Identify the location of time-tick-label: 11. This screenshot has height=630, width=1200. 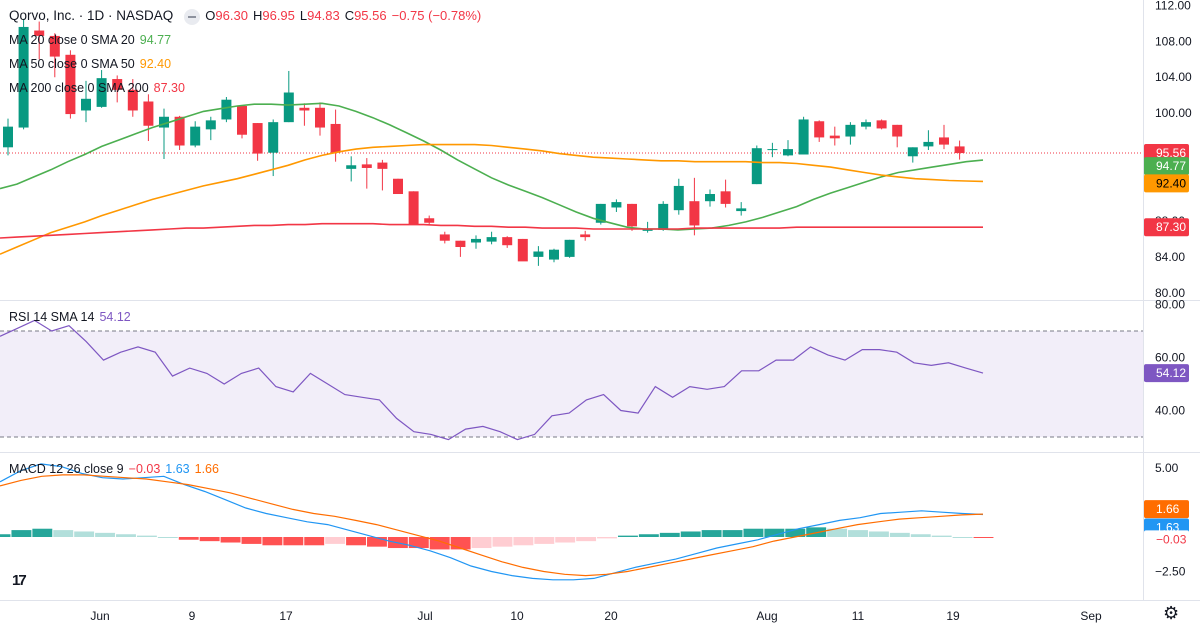
(858, 616).